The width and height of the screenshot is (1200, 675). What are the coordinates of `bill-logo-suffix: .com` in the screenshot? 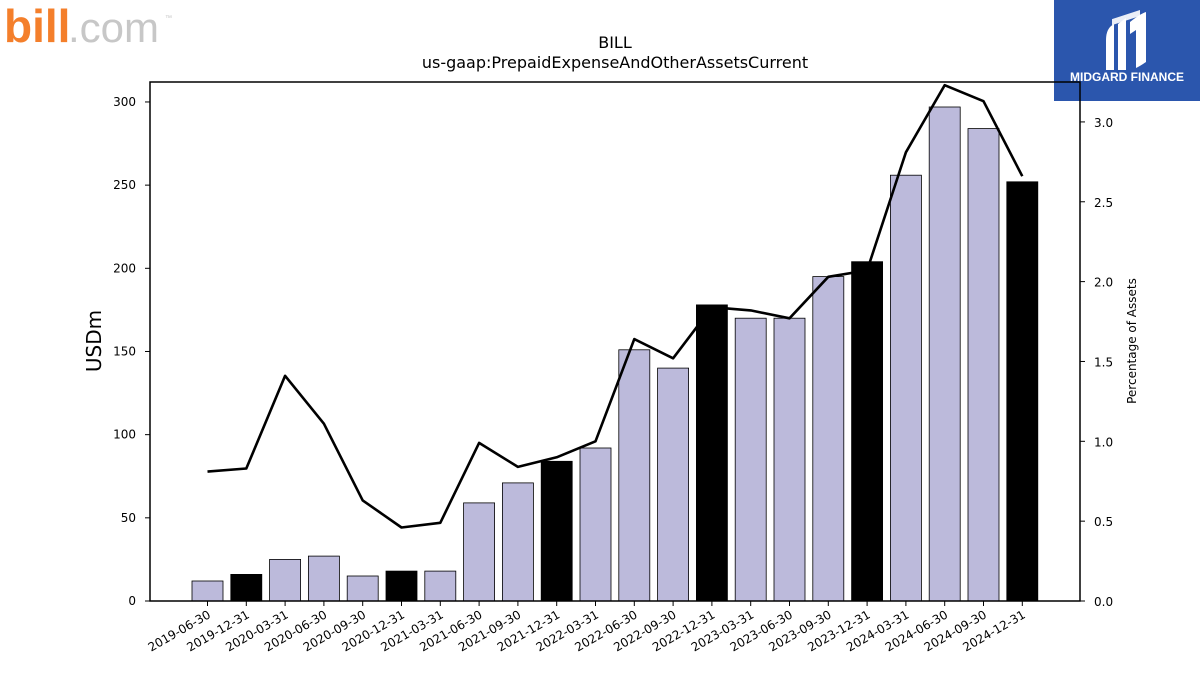 It's located at (113, 25).